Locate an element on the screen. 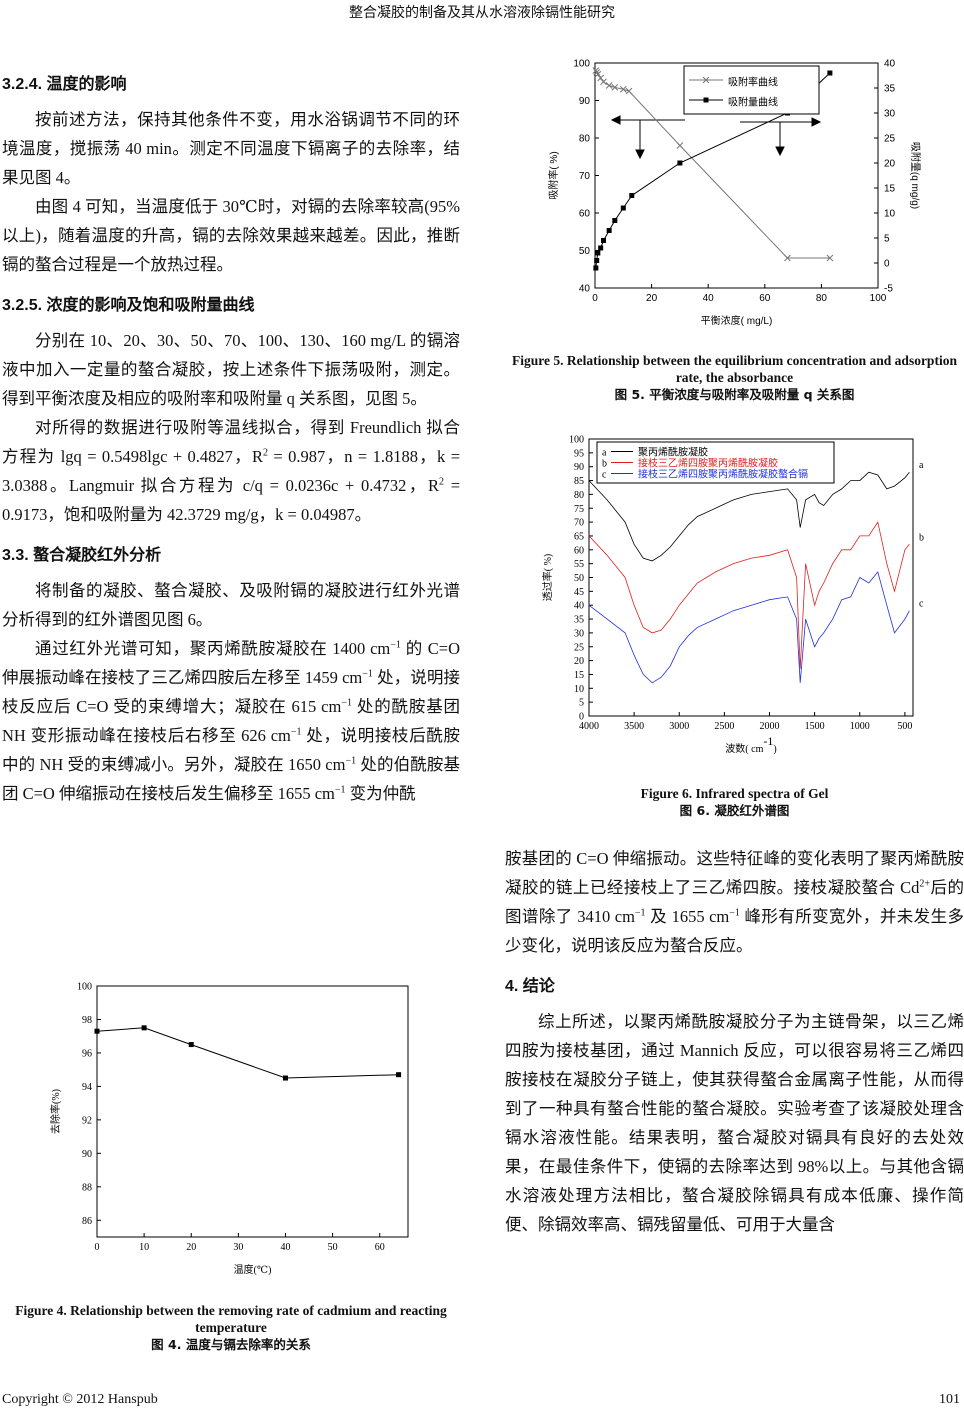  y-tick-label: 86 is located at coordinates (87, 1221).